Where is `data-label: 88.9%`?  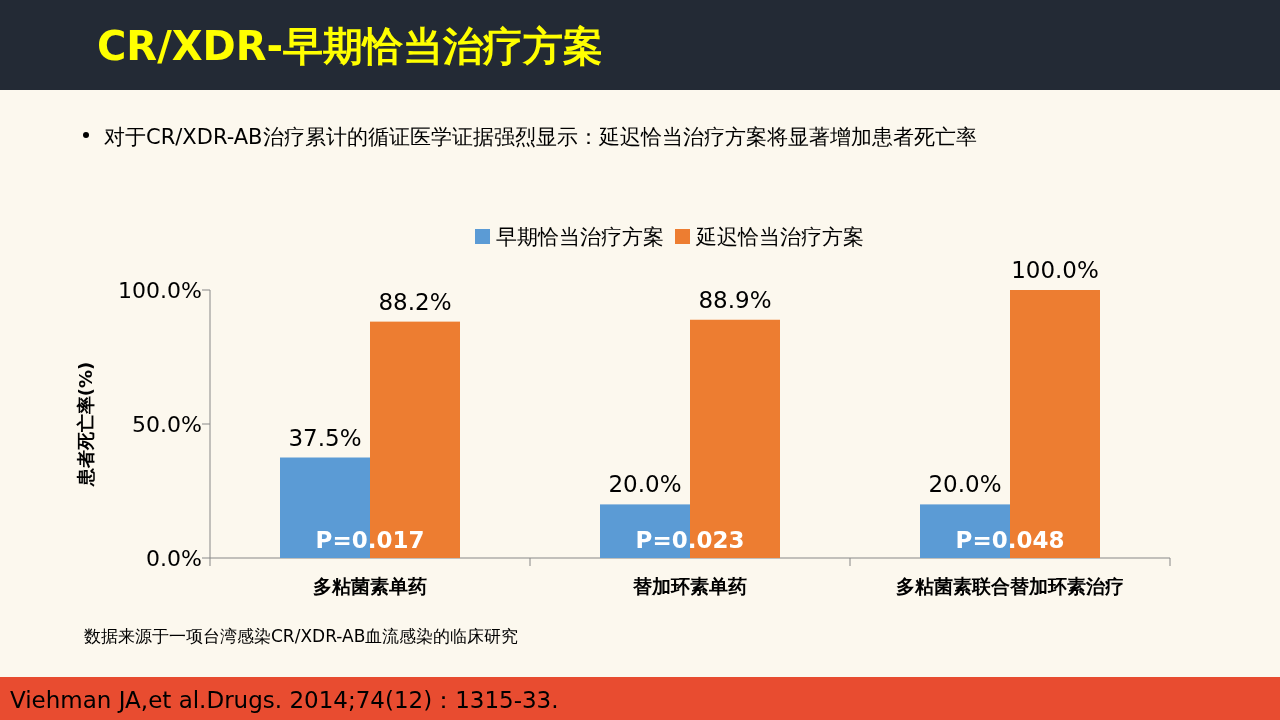
data-label: 88.9% is located at coordinates (735, 299).